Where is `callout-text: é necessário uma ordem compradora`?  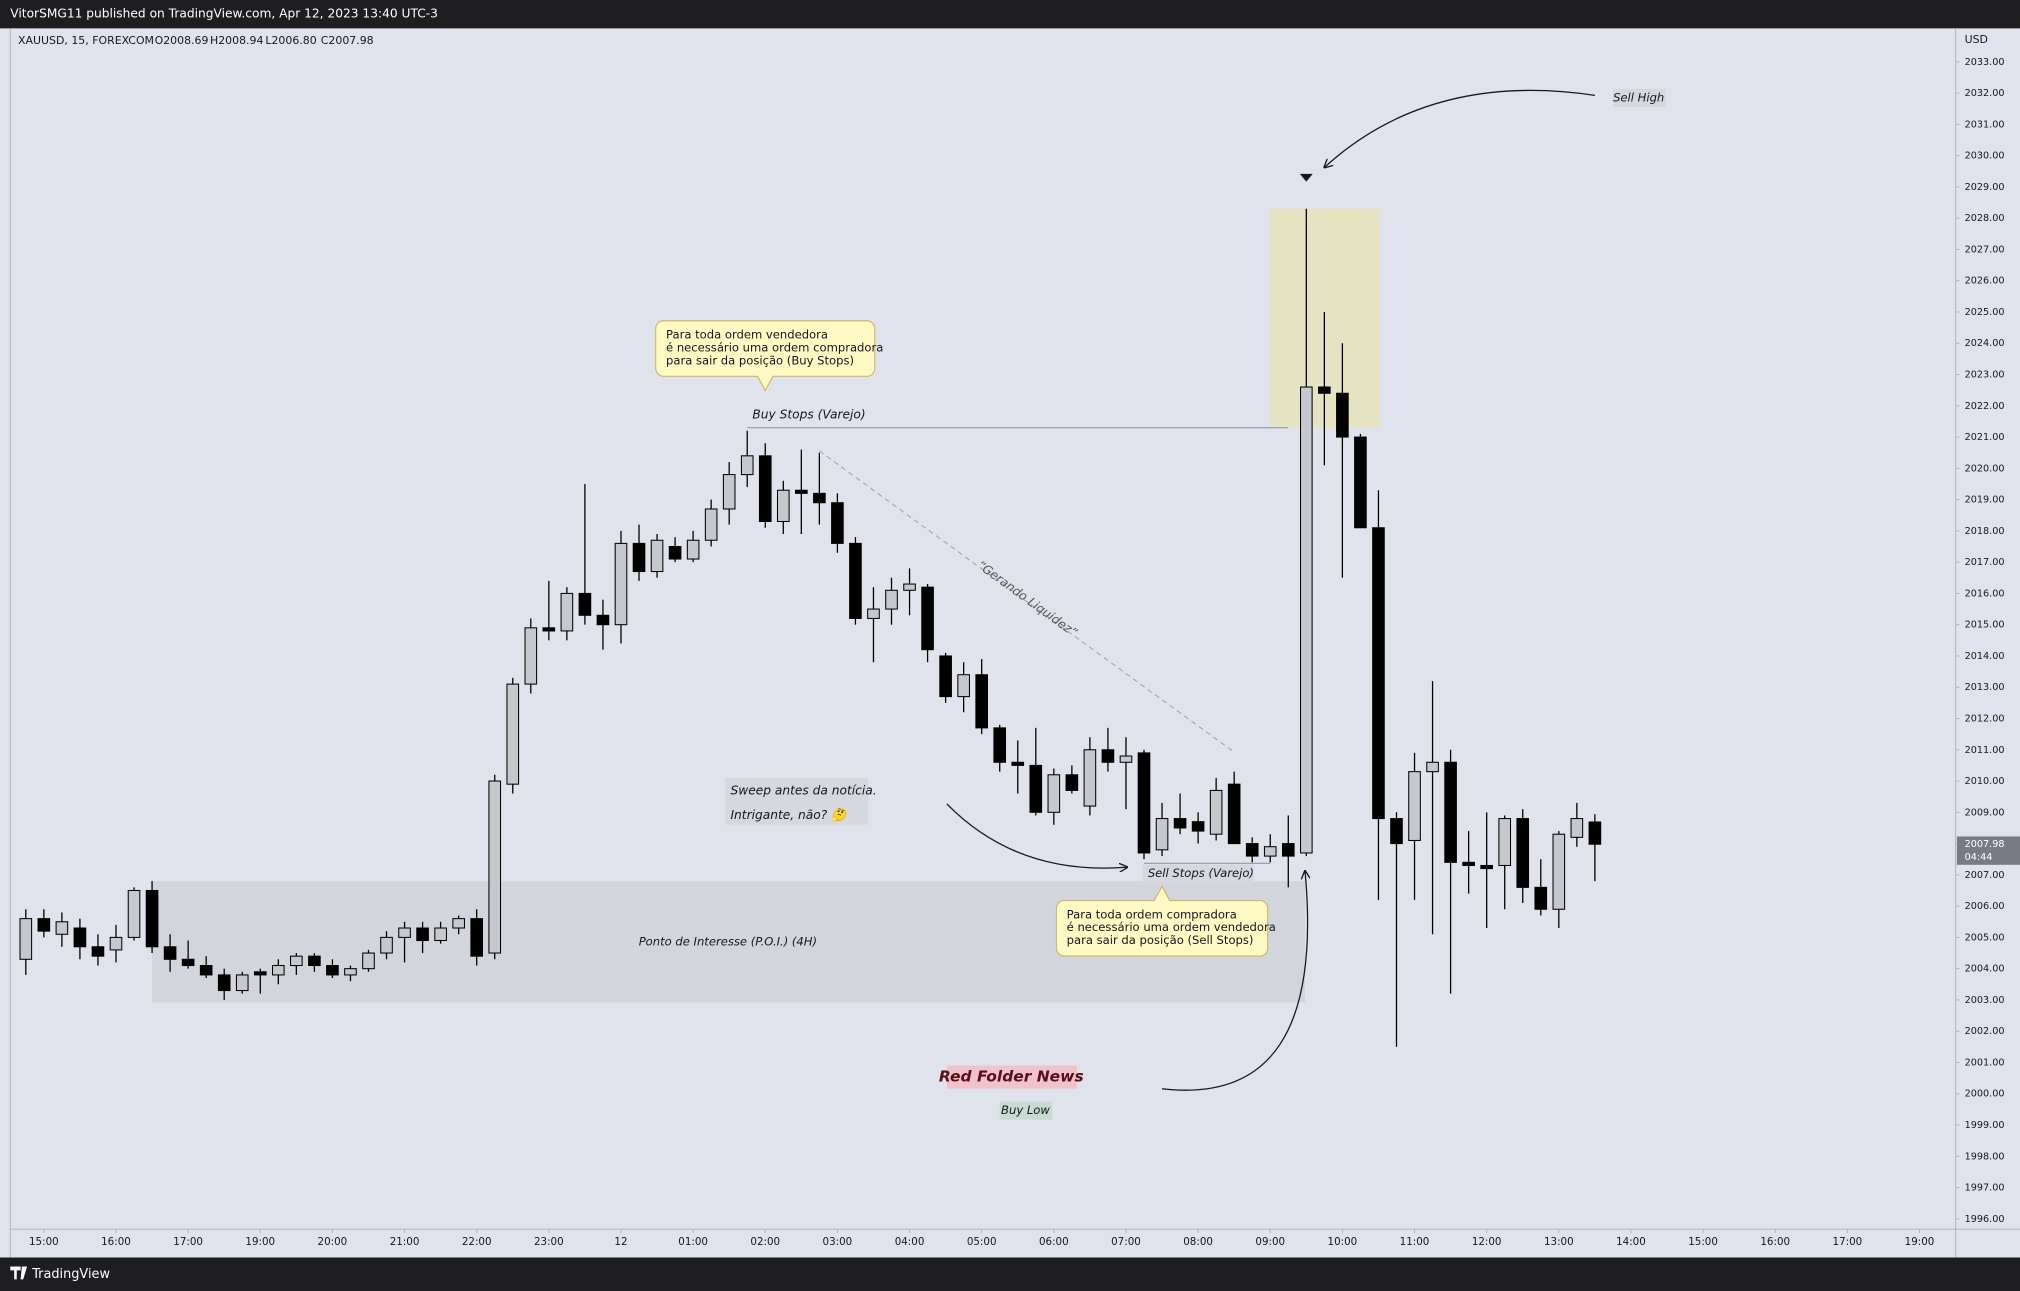 callout-text: é necessário uma ordem compradora is located at coordinates (774, 347).